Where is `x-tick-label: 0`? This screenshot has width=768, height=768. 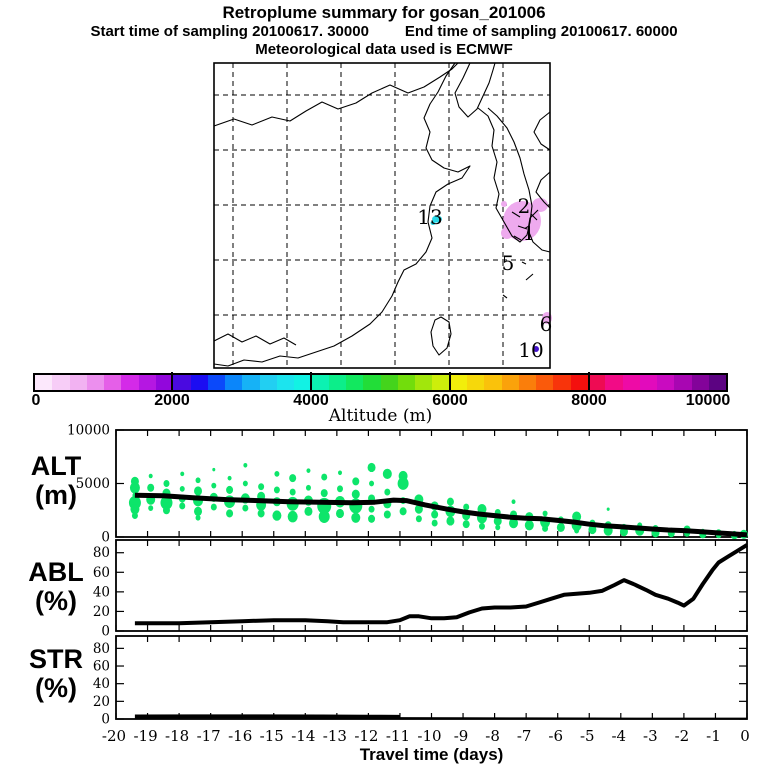 x-tick-label: 0 is located at coordinates (745, 736).